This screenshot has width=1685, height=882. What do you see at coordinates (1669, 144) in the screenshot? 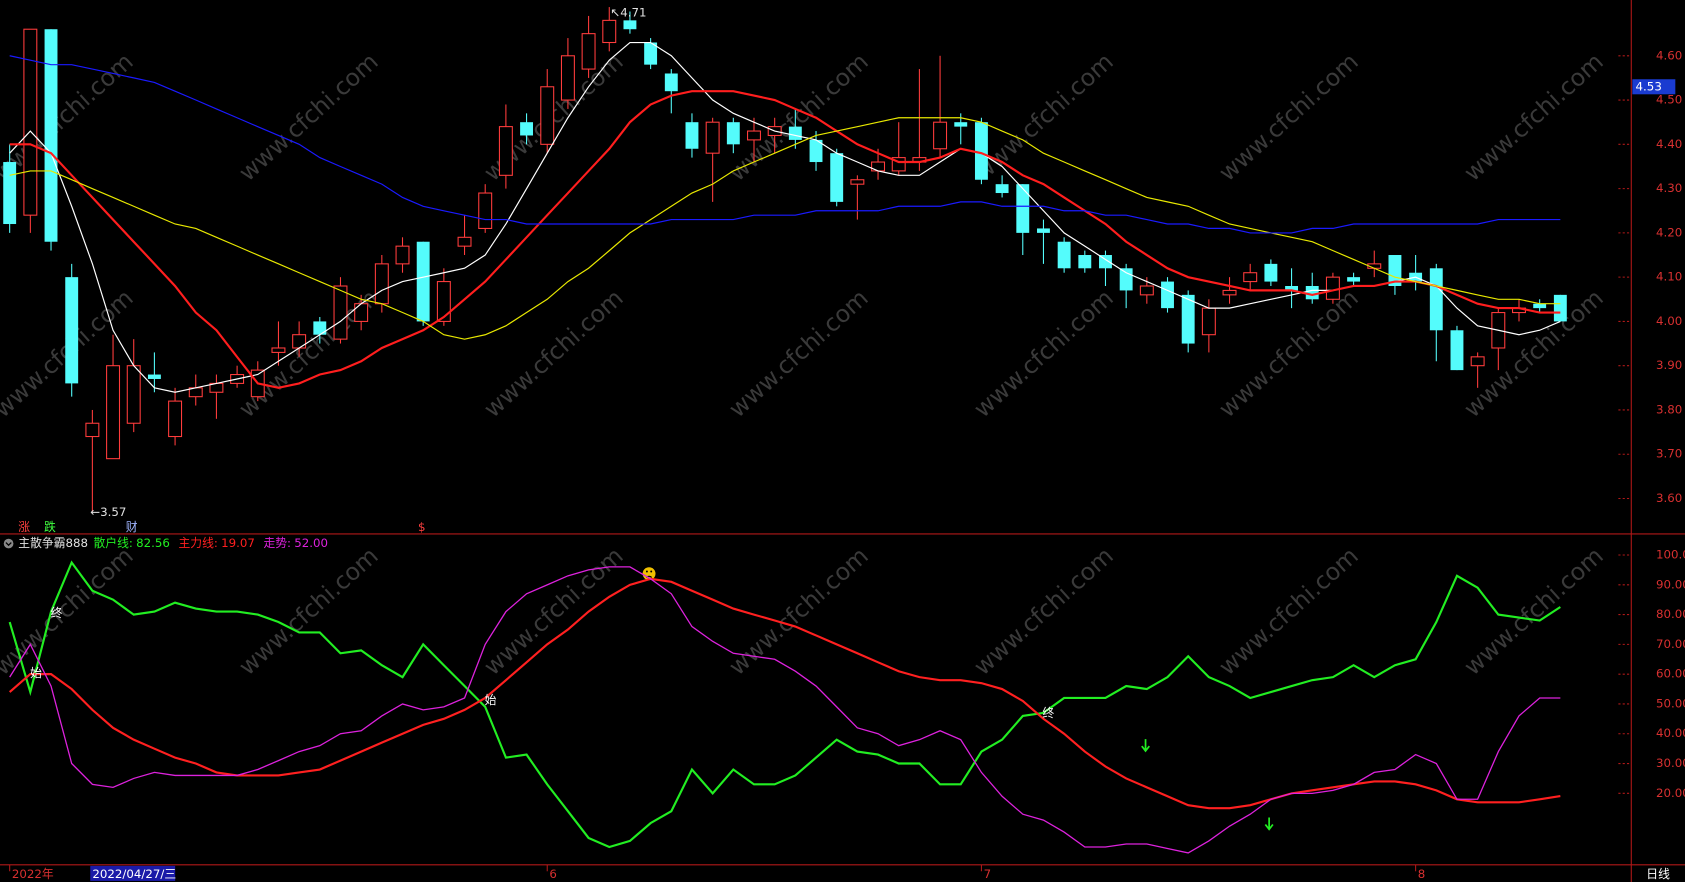
I see `y-tick-label: 4.40` at bounding box center [1669, 144].